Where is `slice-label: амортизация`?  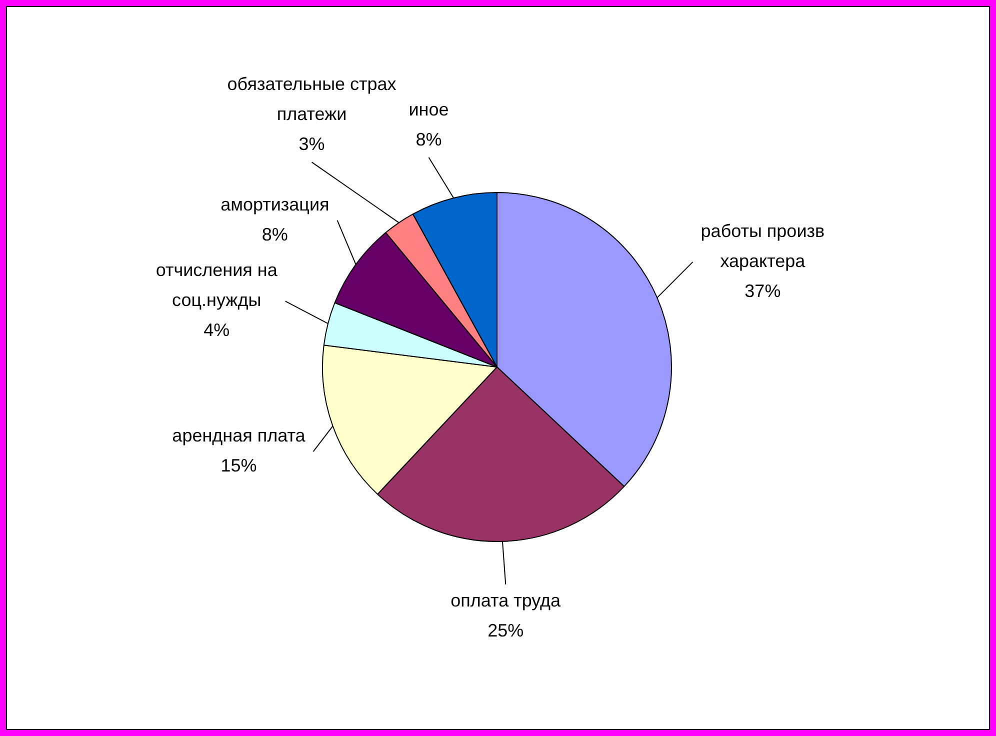
slice-label: амортизация is located at coordinates (275, 204).